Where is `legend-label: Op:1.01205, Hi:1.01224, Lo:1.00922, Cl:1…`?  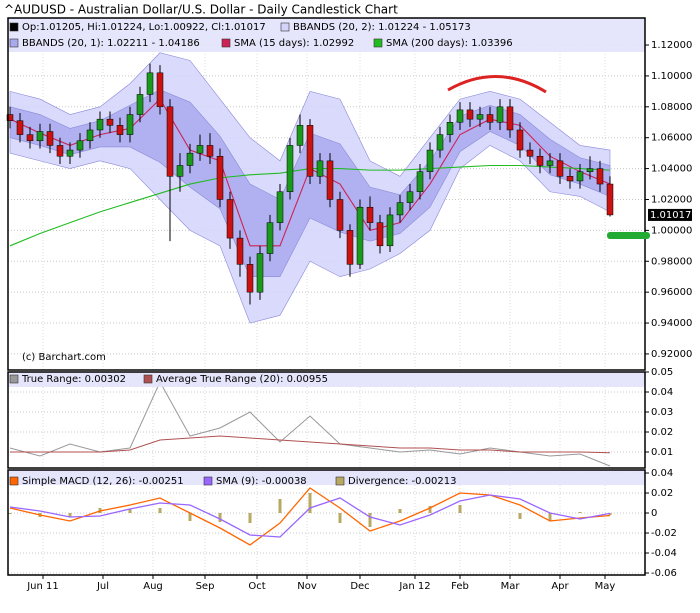 legend-label: Op:1.01205, Hi:1.01224, Lo:1.00922, Cl:1… is located at coordinates (144, 27).